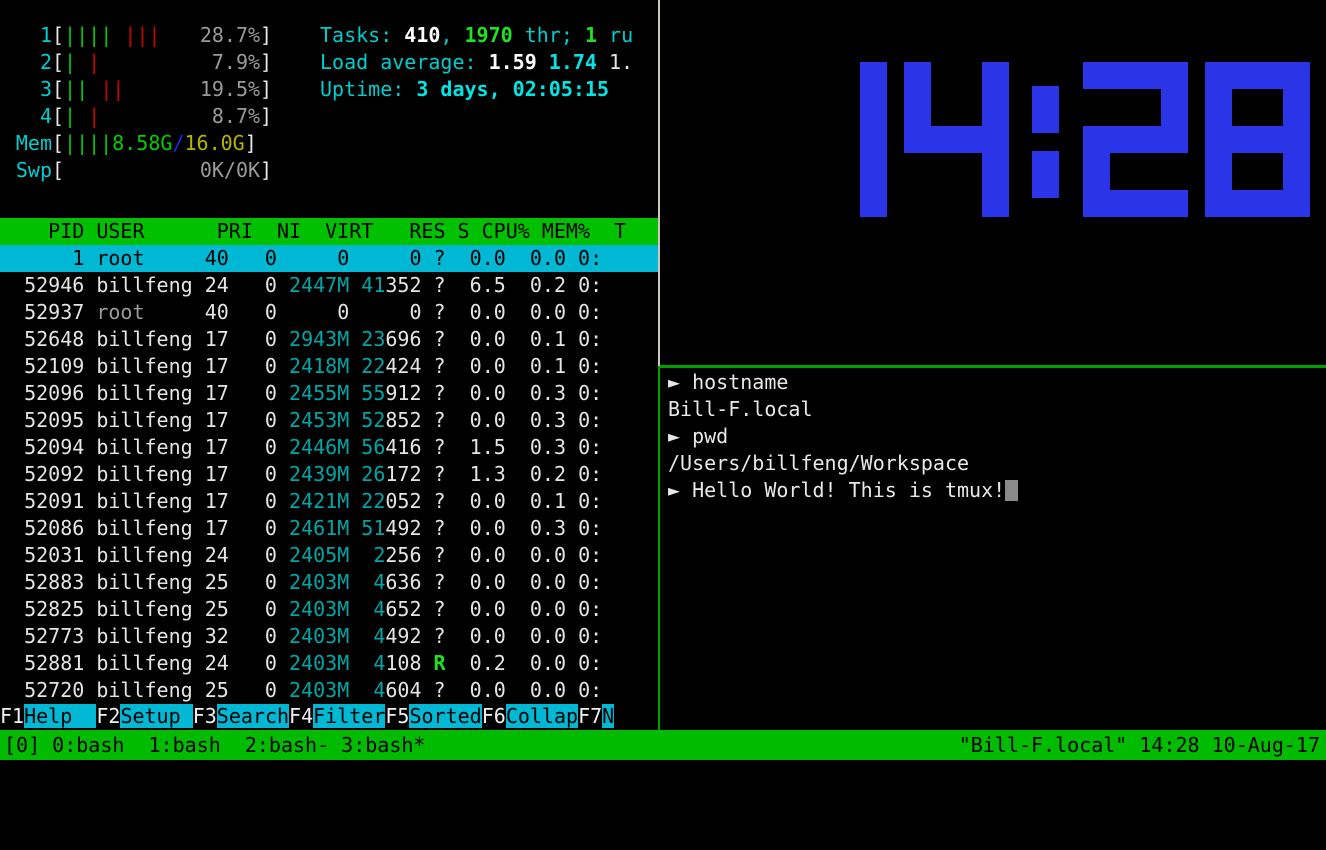 This screenshot has width=1326, height=850. What do you see at coordinates (253, 716) in the screenshot?
I see `fkey-label-f3: Search` at bounding box center [253, 716].